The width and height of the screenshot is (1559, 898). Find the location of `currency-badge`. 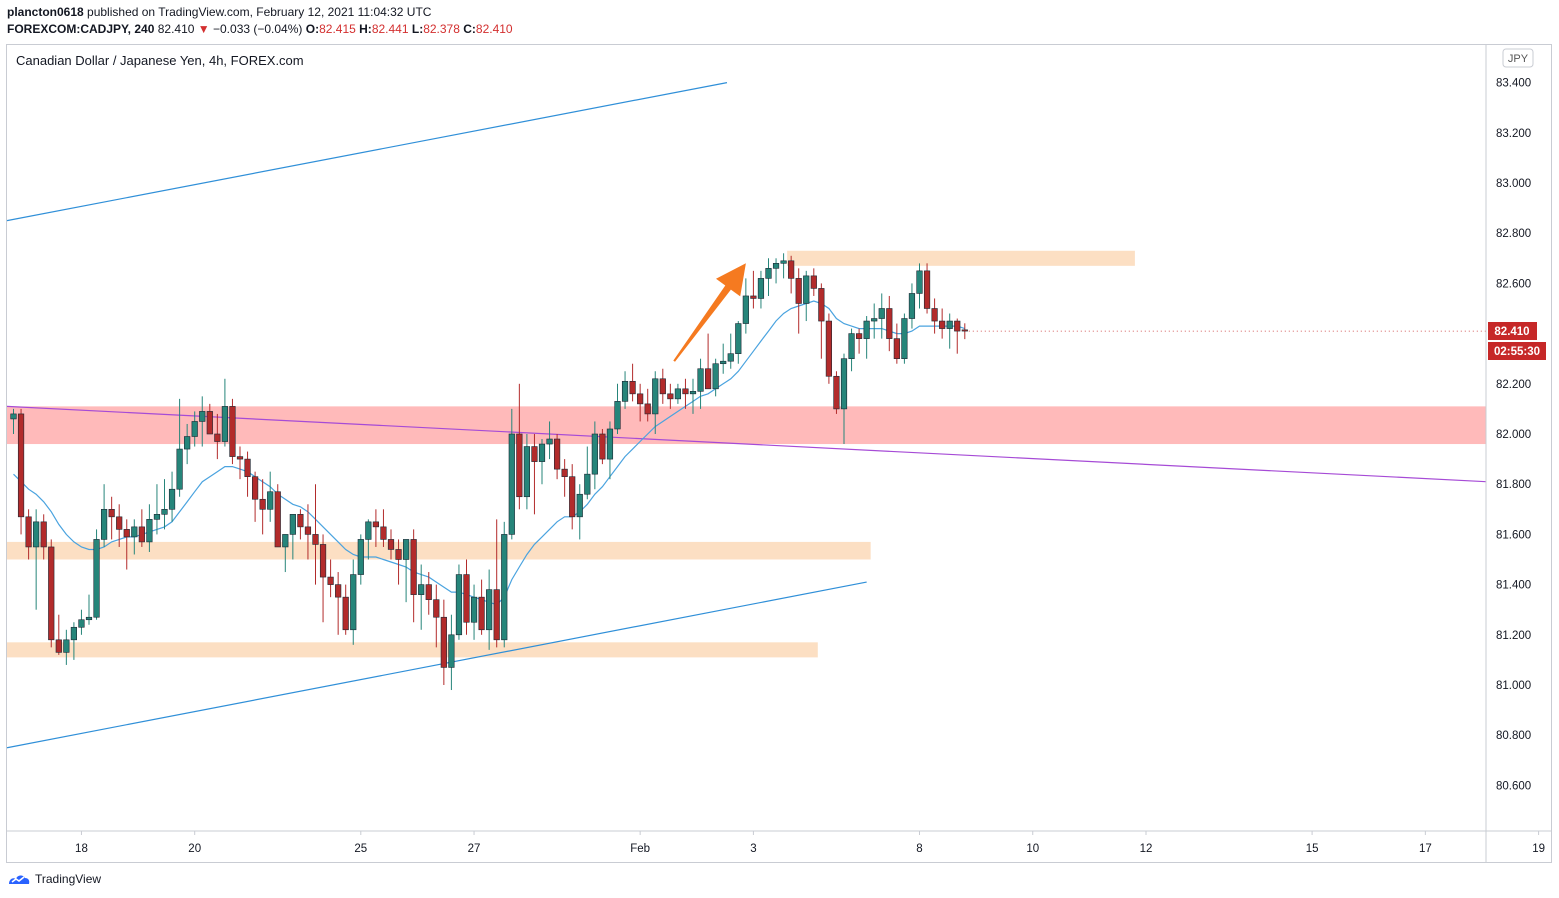

currency-badge is located at coordinates (1518, 58).